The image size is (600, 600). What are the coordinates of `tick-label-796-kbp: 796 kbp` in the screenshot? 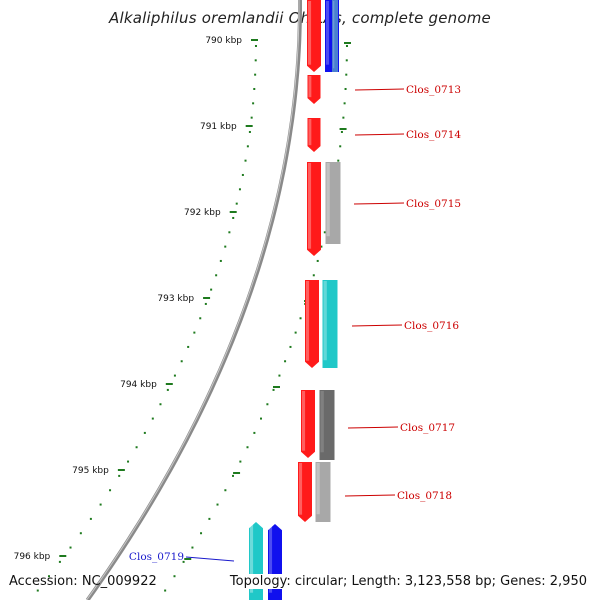 It's located at (32, 557).